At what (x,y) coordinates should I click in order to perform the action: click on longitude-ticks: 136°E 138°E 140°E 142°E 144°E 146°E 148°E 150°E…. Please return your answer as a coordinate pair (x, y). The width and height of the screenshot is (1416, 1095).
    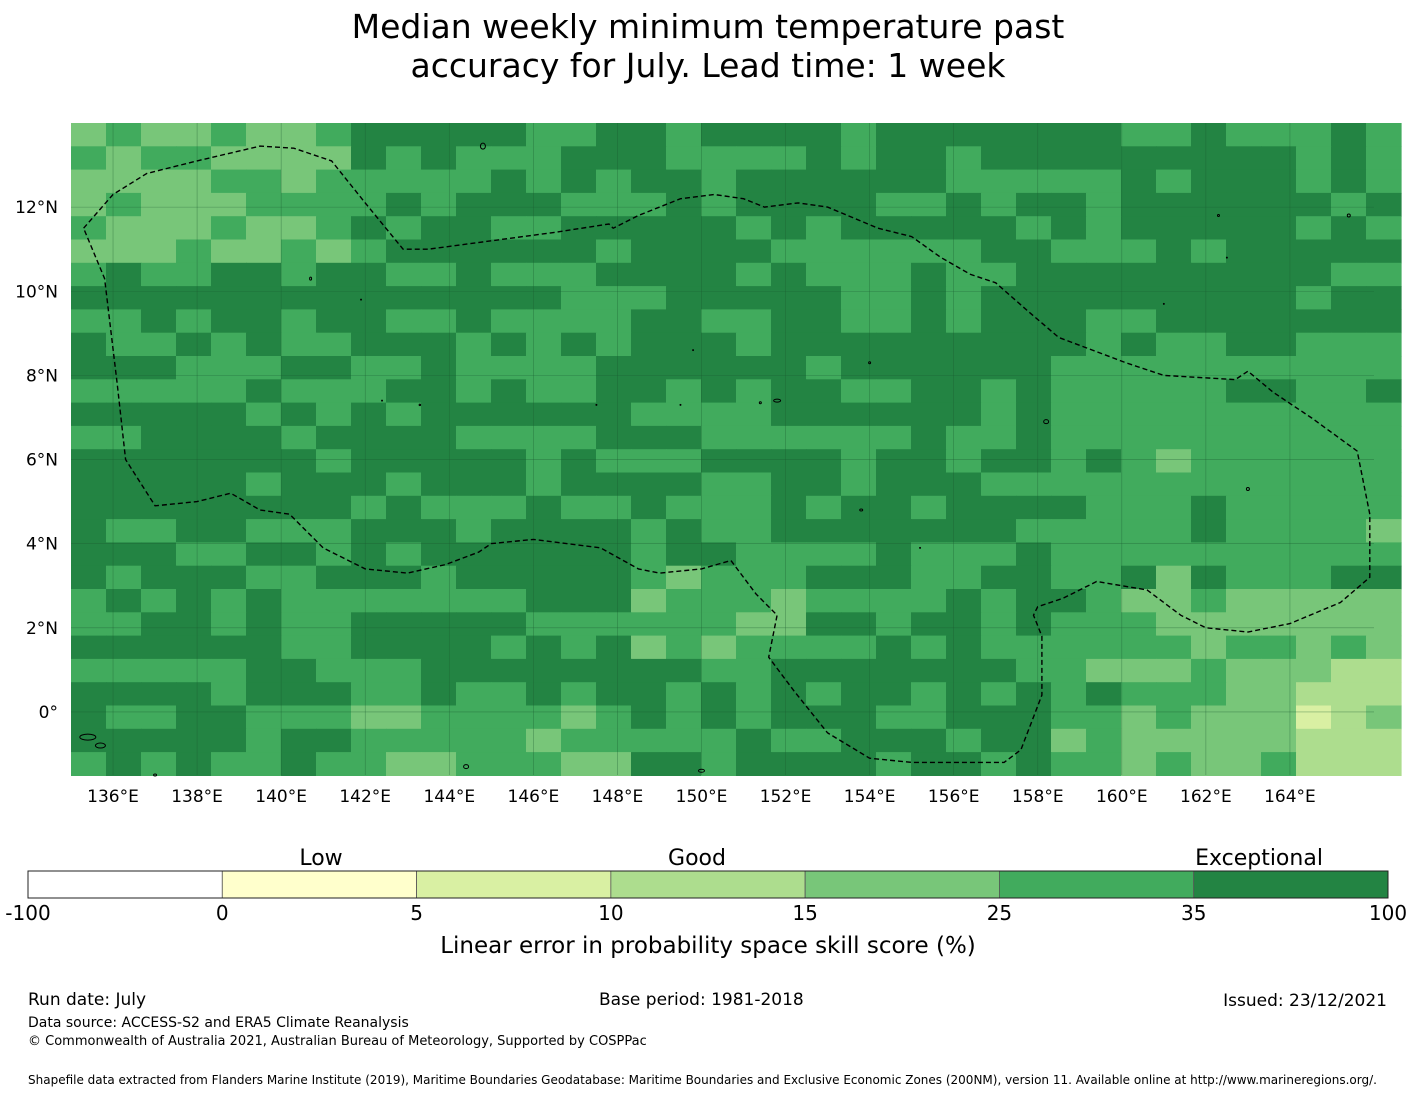
    Looking at the image, I should click on (701, 797).